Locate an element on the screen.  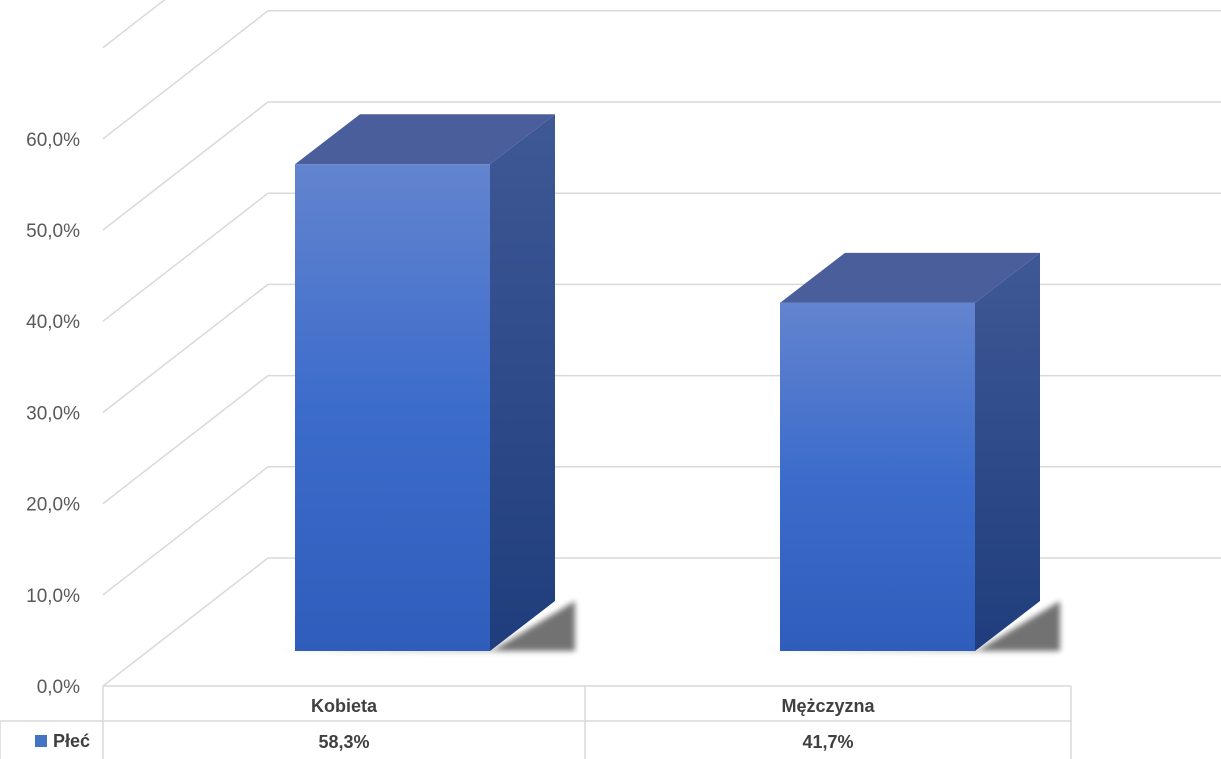
y-tick-label: 10,0% is located at coordinates (53, 596).